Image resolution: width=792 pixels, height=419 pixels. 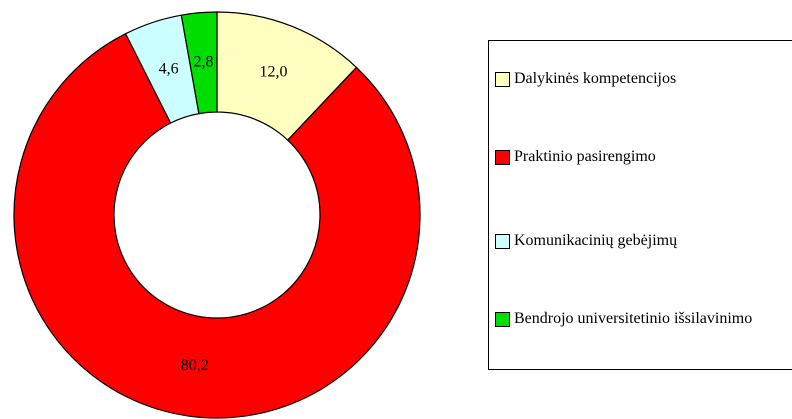 I want to click on legend-item: Dalykinės kompetencijos, so click(x=624, y=79).